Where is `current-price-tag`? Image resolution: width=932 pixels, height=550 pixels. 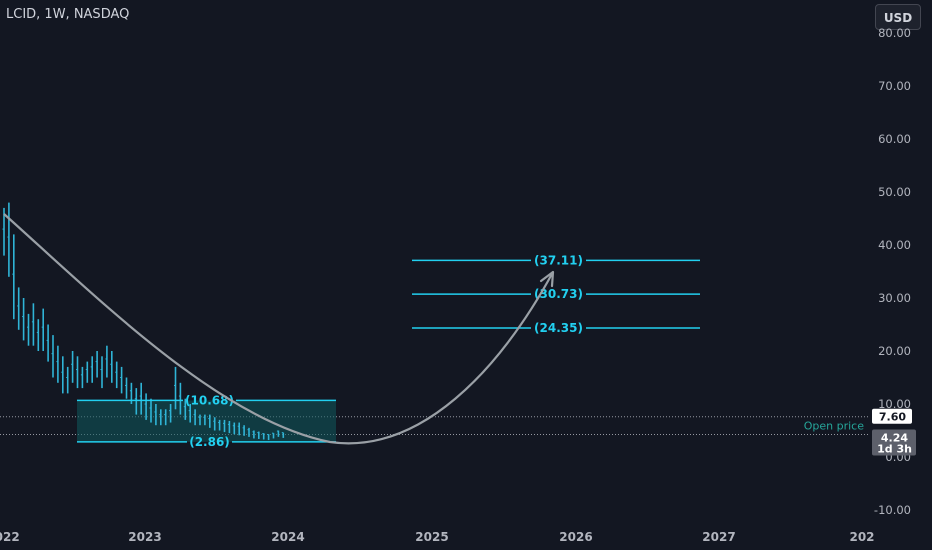
current-price-tag is located at coordinates (892, 416).